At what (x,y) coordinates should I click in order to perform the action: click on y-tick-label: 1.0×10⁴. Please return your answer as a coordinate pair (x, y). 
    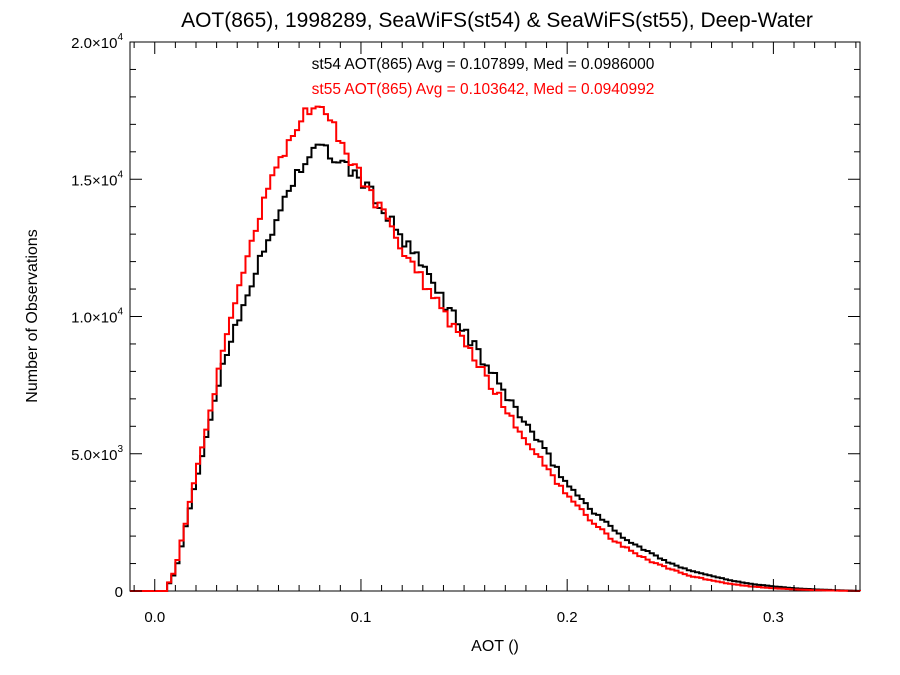
    Looking at the image, I should click on (97, 317).